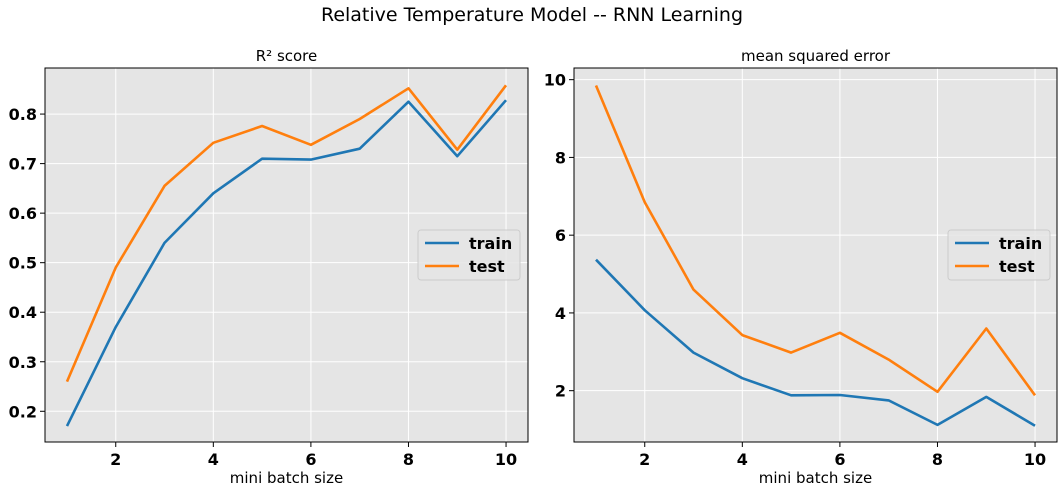 This screenshot has height=493, width=1064. What do you see at coordinates (815, 342) in the screenshot?
I see `series-line-train` at bounding box center [815, 342].